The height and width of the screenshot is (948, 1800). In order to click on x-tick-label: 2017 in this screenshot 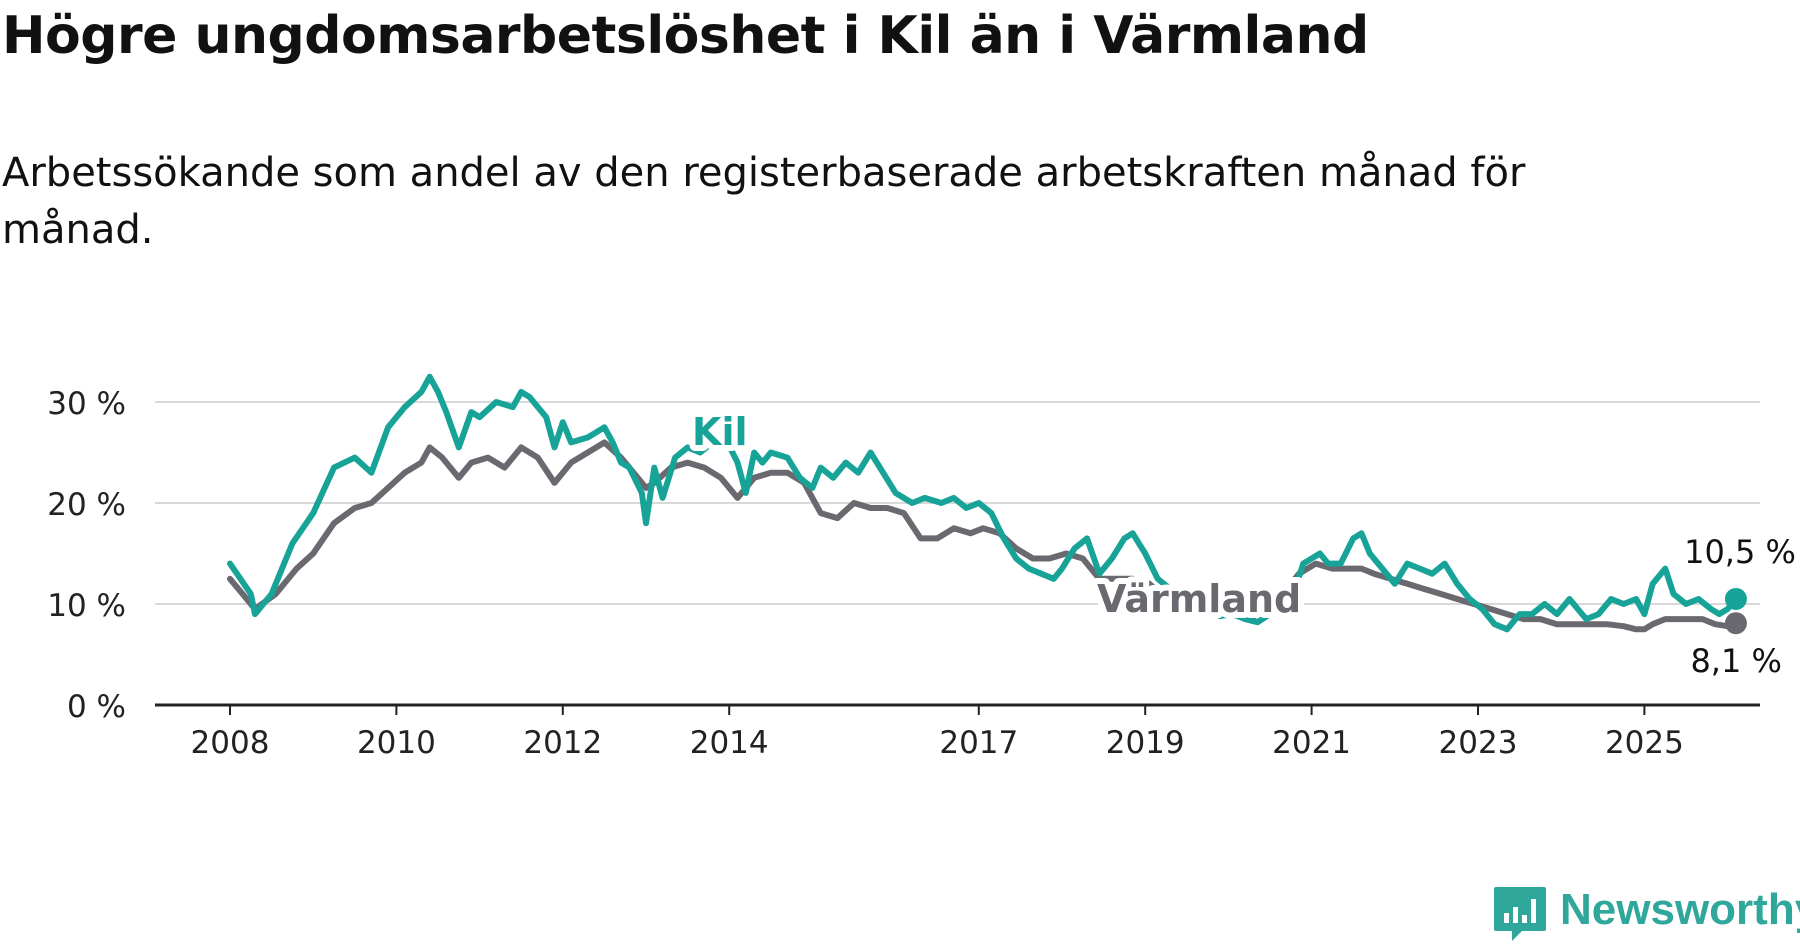, I will do `click(978, 743)`.